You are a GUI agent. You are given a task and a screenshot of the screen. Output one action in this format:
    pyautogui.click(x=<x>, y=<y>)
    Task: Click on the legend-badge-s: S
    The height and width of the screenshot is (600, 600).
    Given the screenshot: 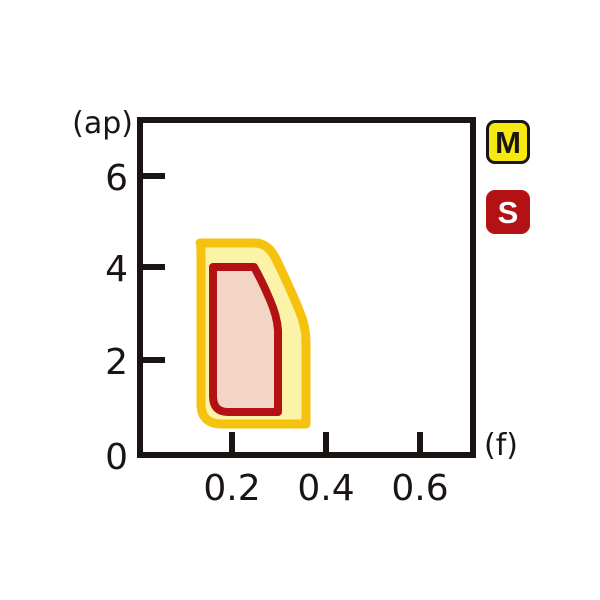 What is the action you would take?
    pyautogui.click(x=508, y=212)
    